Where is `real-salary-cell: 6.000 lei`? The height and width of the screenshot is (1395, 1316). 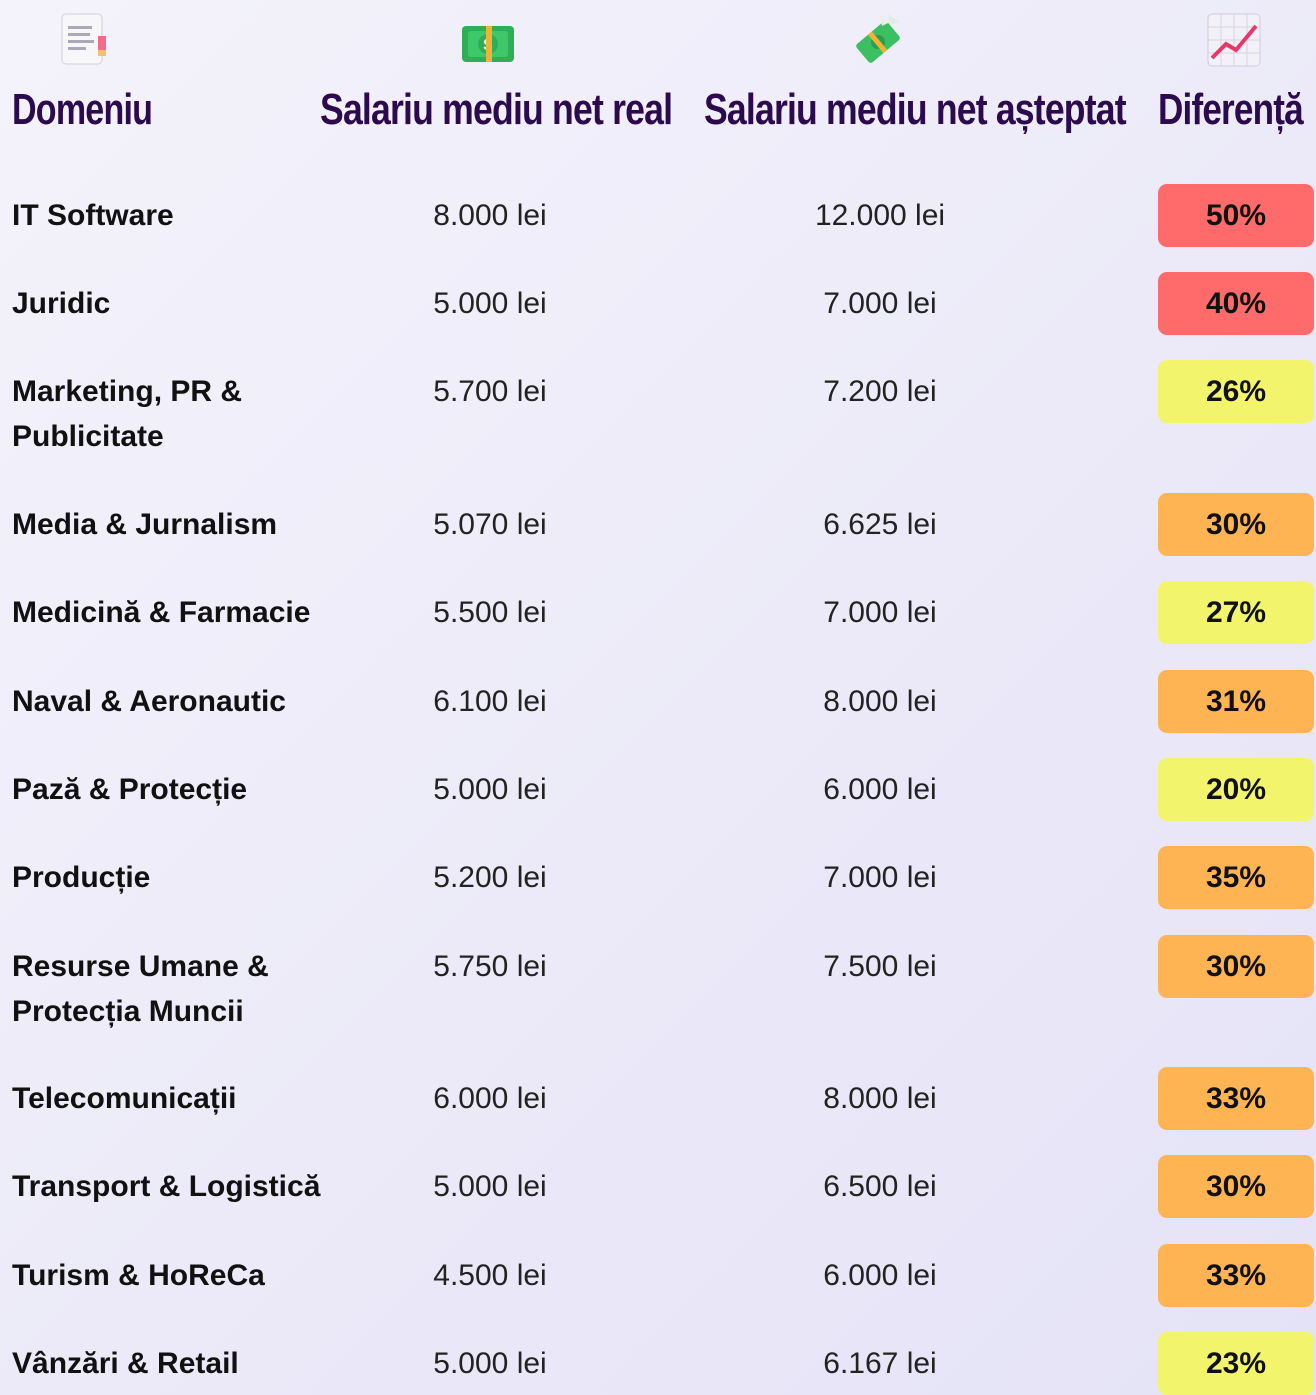
real-salary-cell: 6.000 lei is located at coordinates (490, 1098).